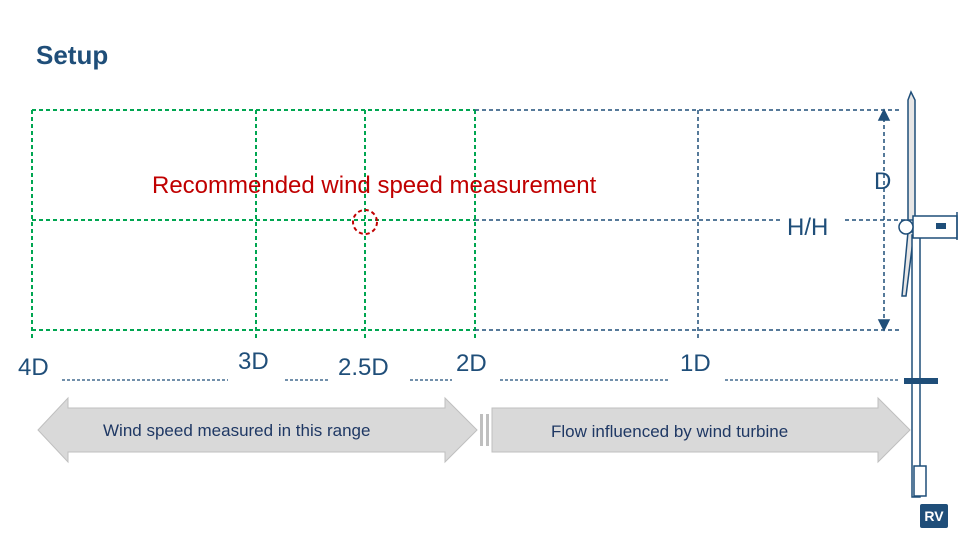  What do you see at coordinates (33, 368) in the screenshot?
I see `distance-label-4d: 4D` at bounding box center [33, 368].